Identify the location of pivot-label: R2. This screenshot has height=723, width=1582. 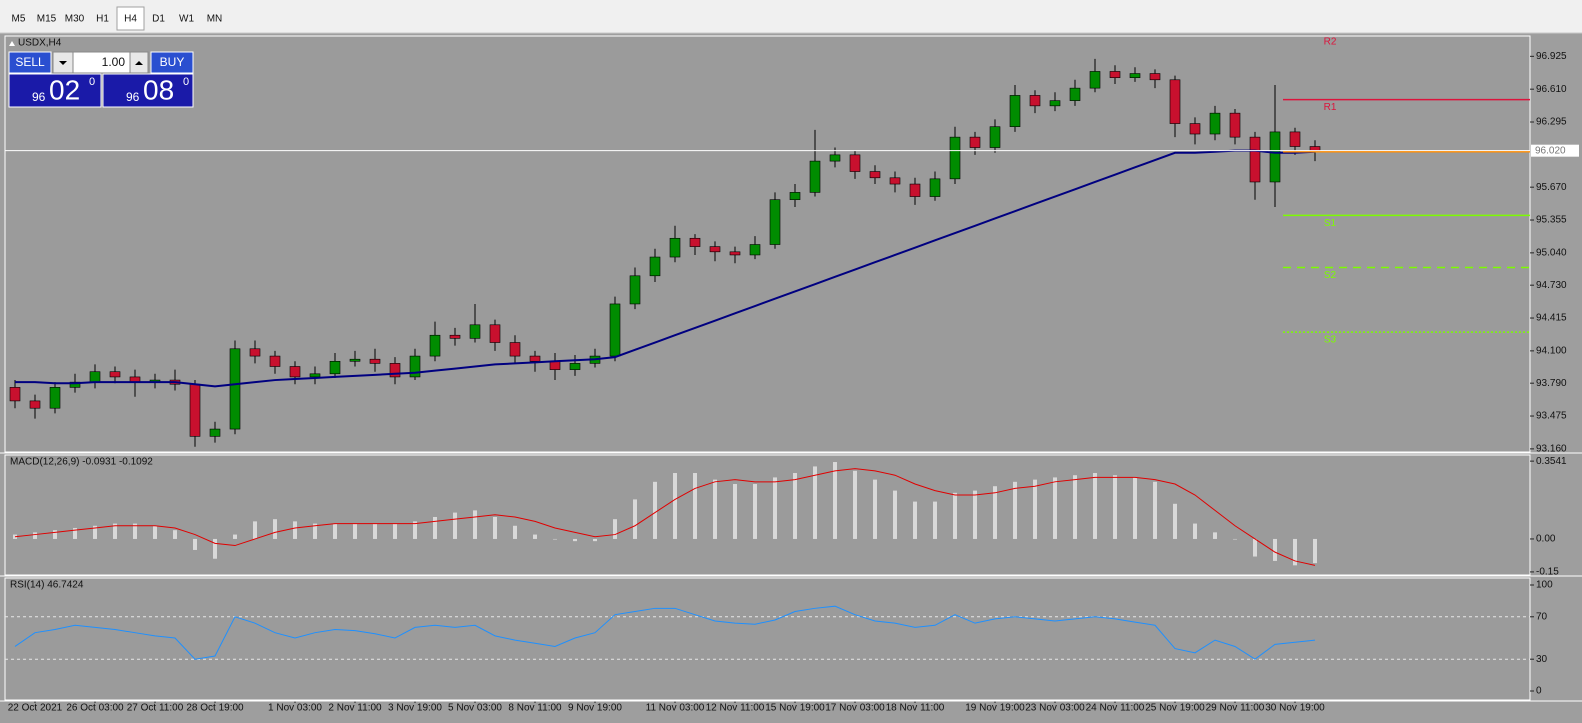
(1330, 42).